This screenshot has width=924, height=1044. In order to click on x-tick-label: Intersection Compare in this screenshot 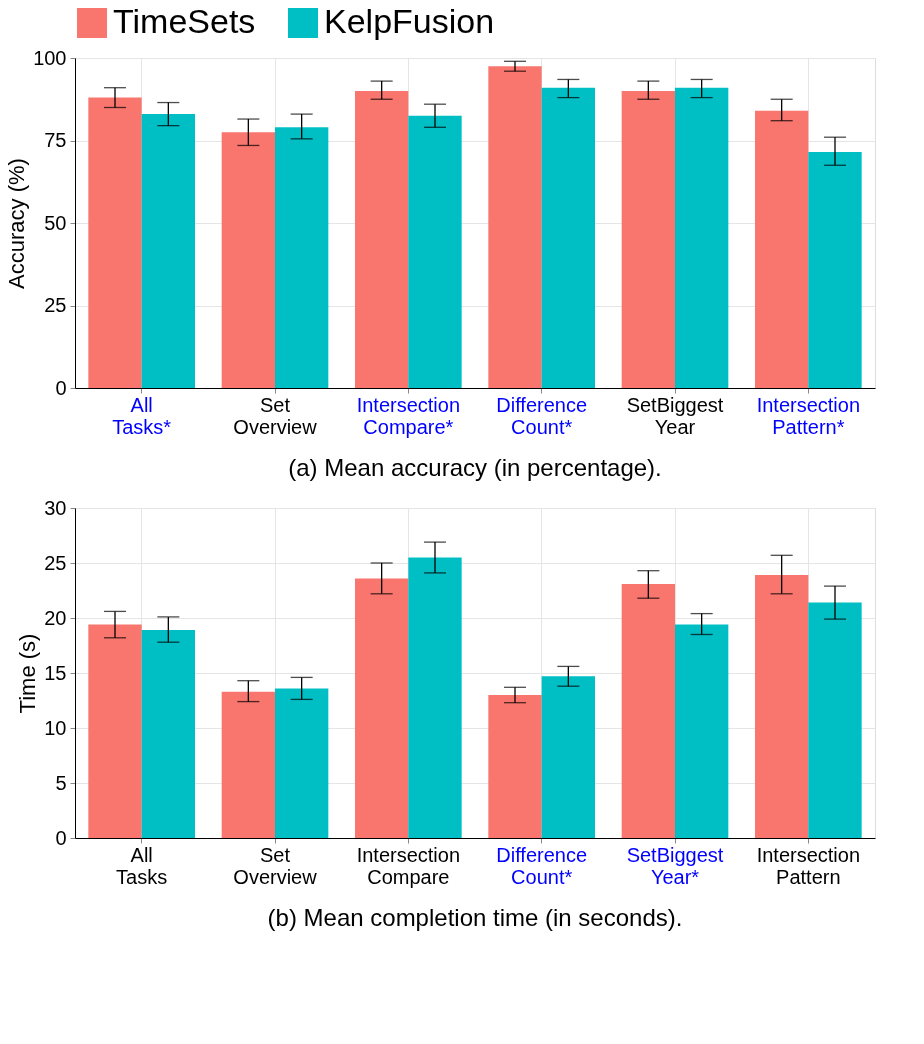, I will do `click(408, 865)`.